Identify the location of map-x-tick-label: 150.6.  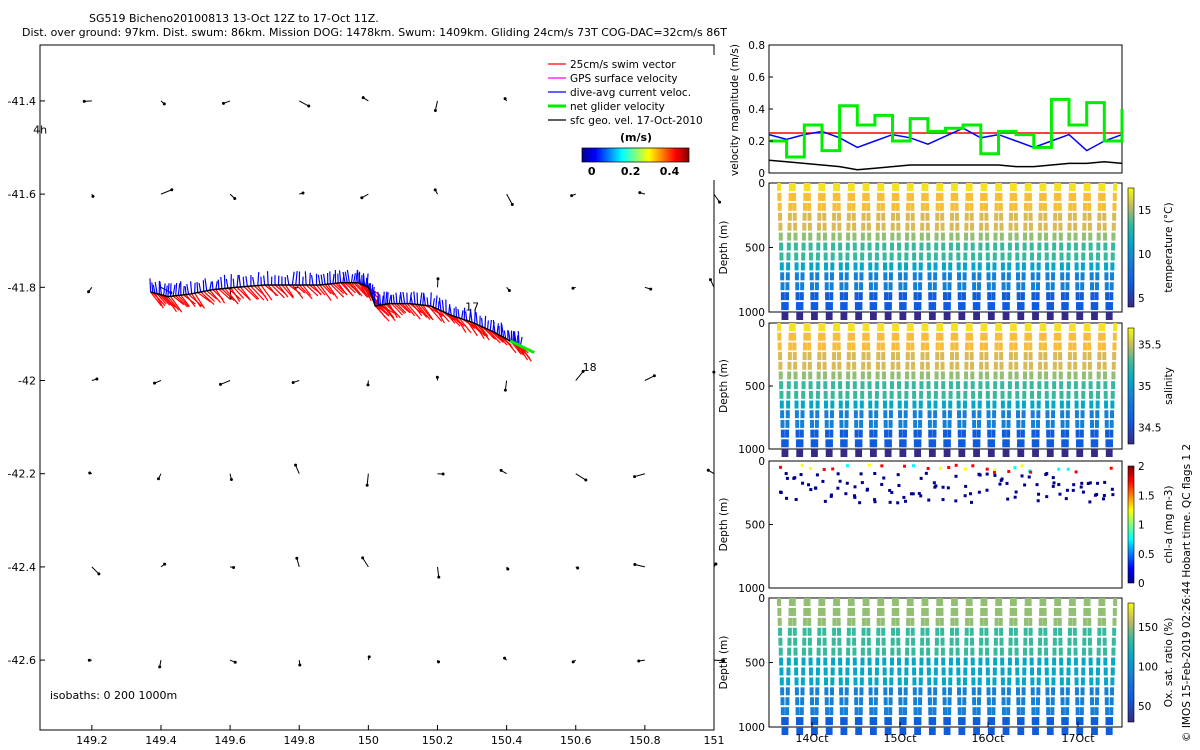
(576, 740).